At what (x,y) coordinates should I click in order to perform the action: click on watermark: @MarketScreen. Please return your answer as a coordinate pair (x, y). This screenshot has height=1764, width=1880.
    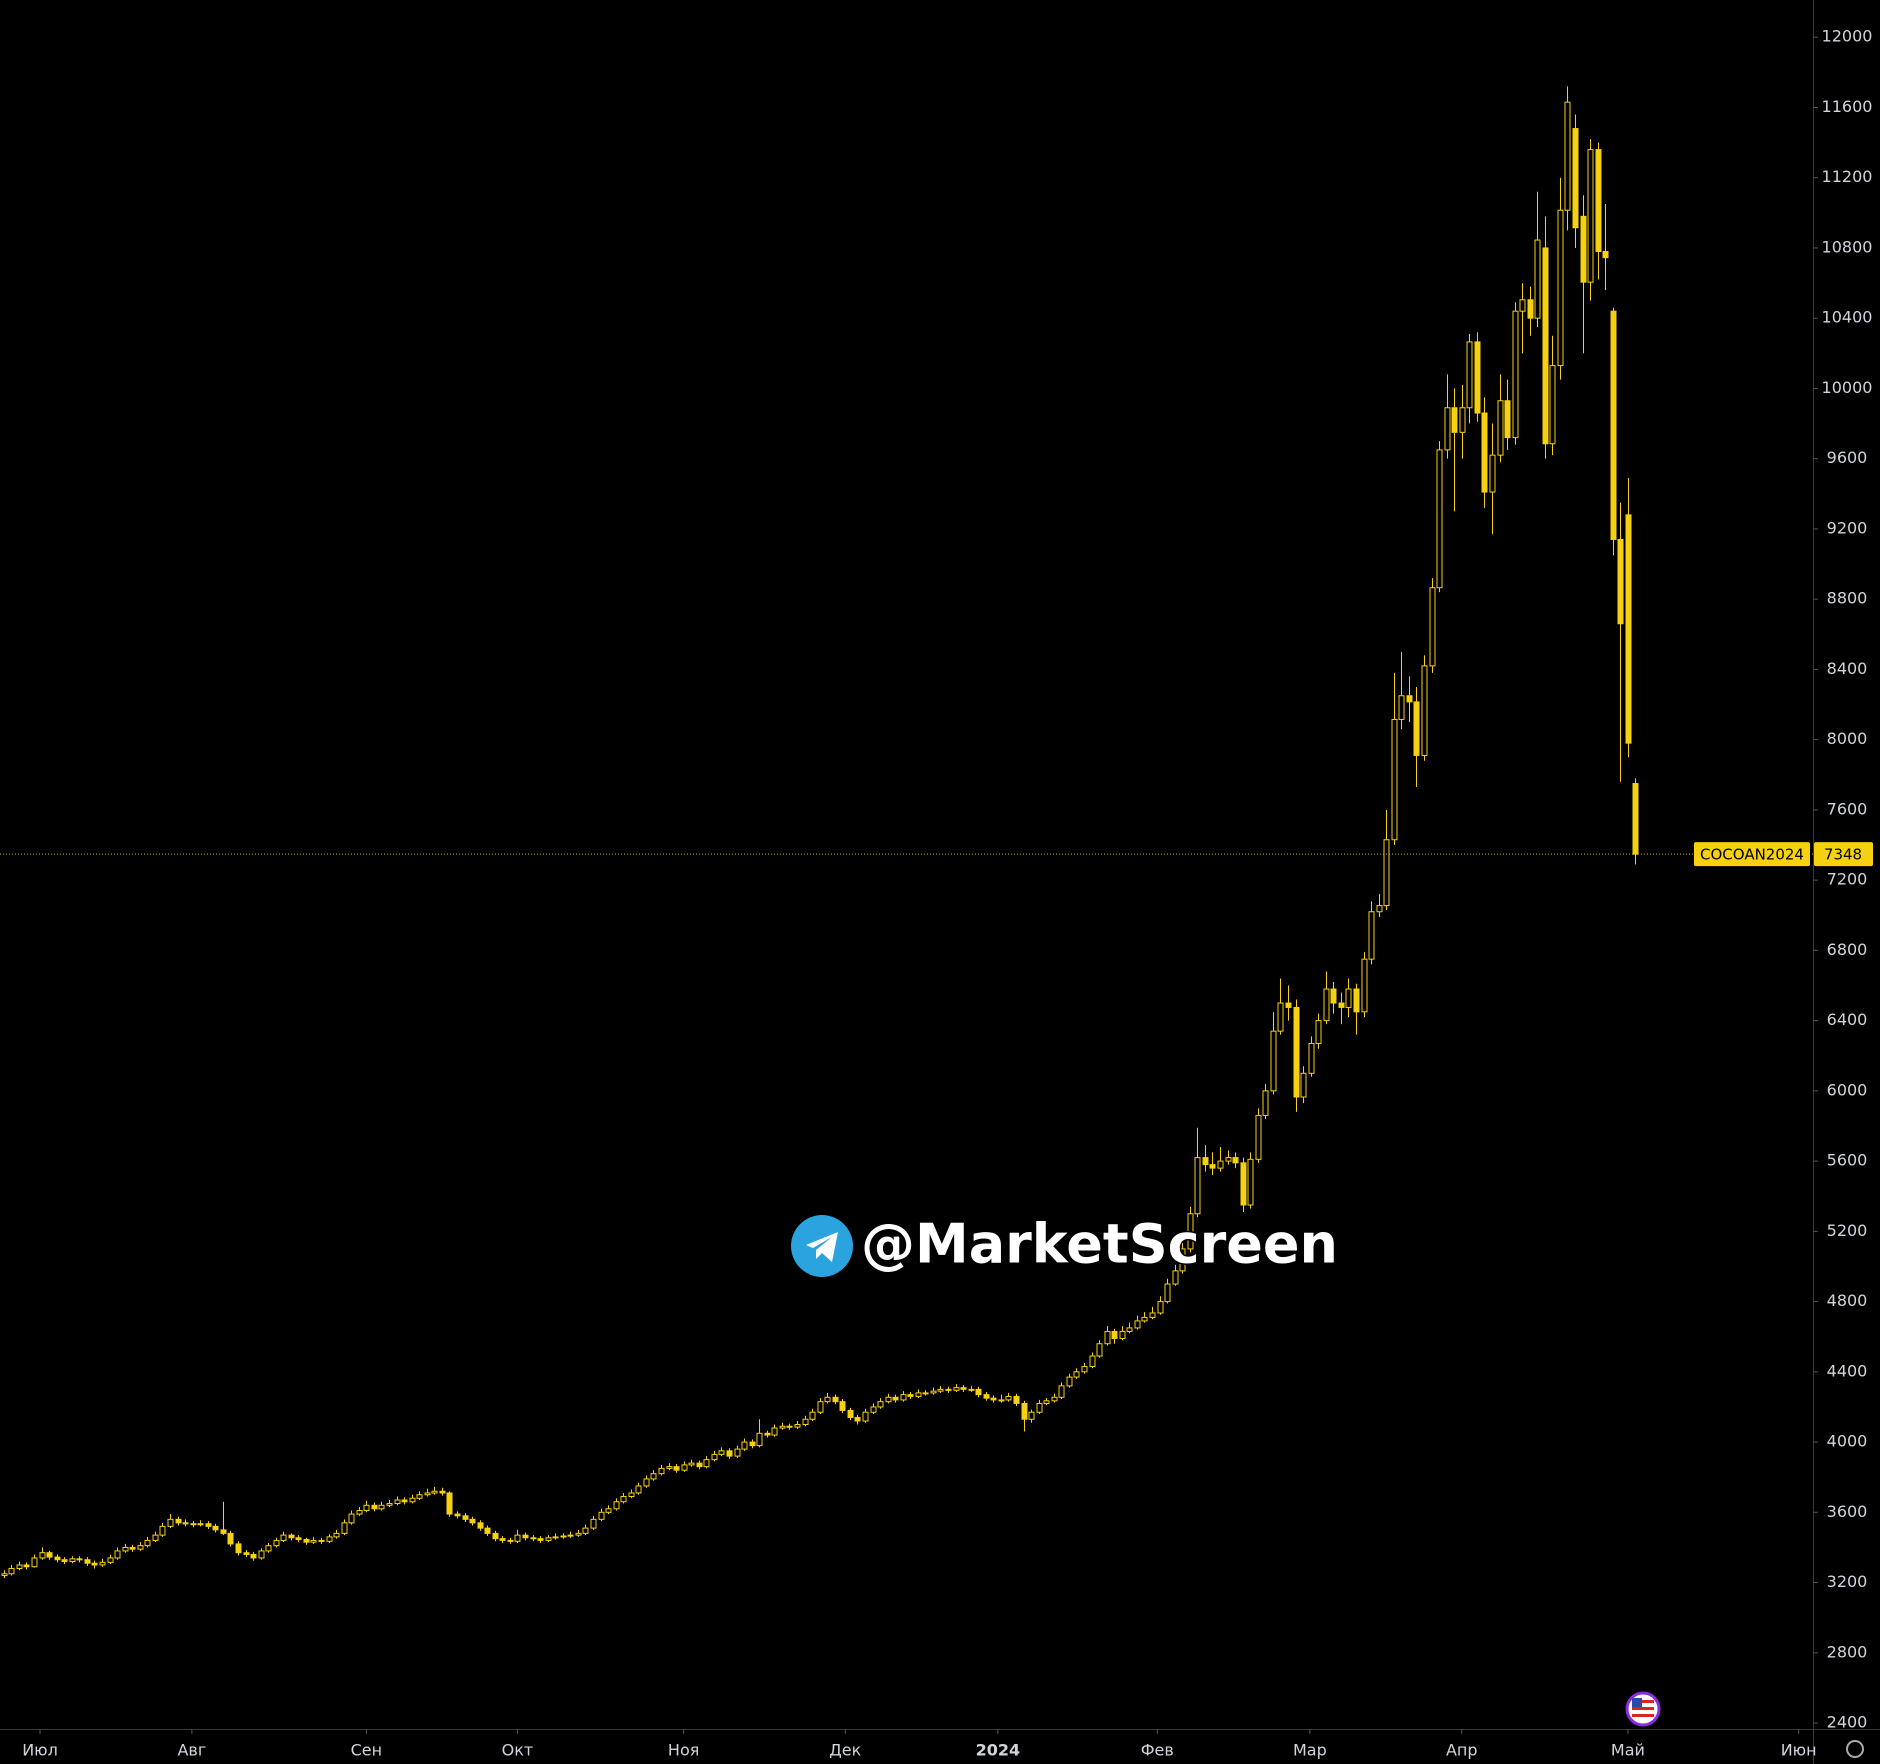
    Looking at the image, I should click on (1065, 1244).